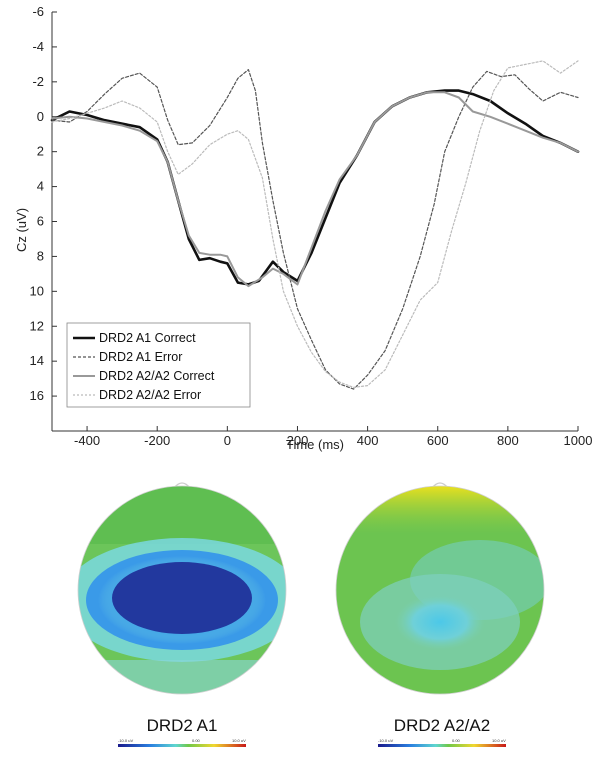  I want to click on y-ticks: -6 -4 -2 0 2 4 6 8 10 12 14 16, so click(43, 203).